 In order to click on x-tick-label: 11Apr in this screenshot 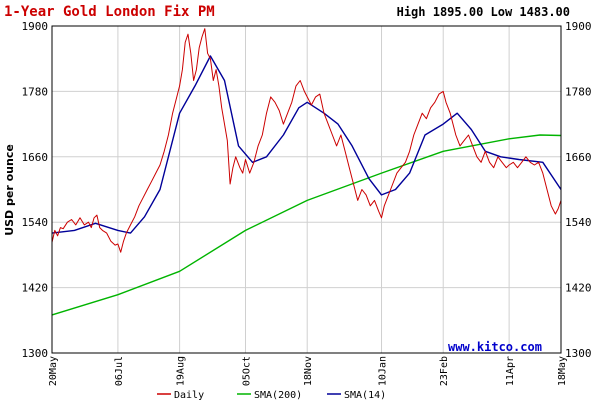, I will do `click(510, 371)`.